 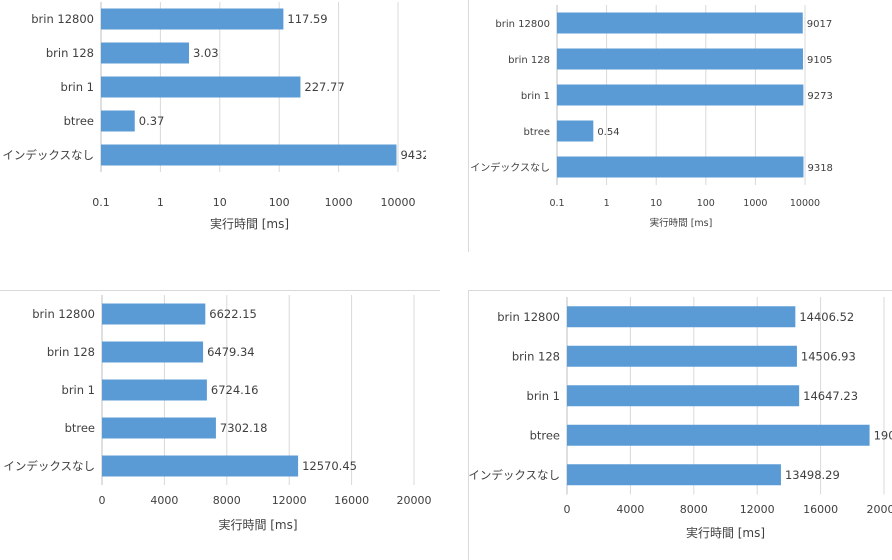 What do you see at coordinates (819, 168) in the screenshot?
I see `data-label: 9318` at bounding box center [819, 168].